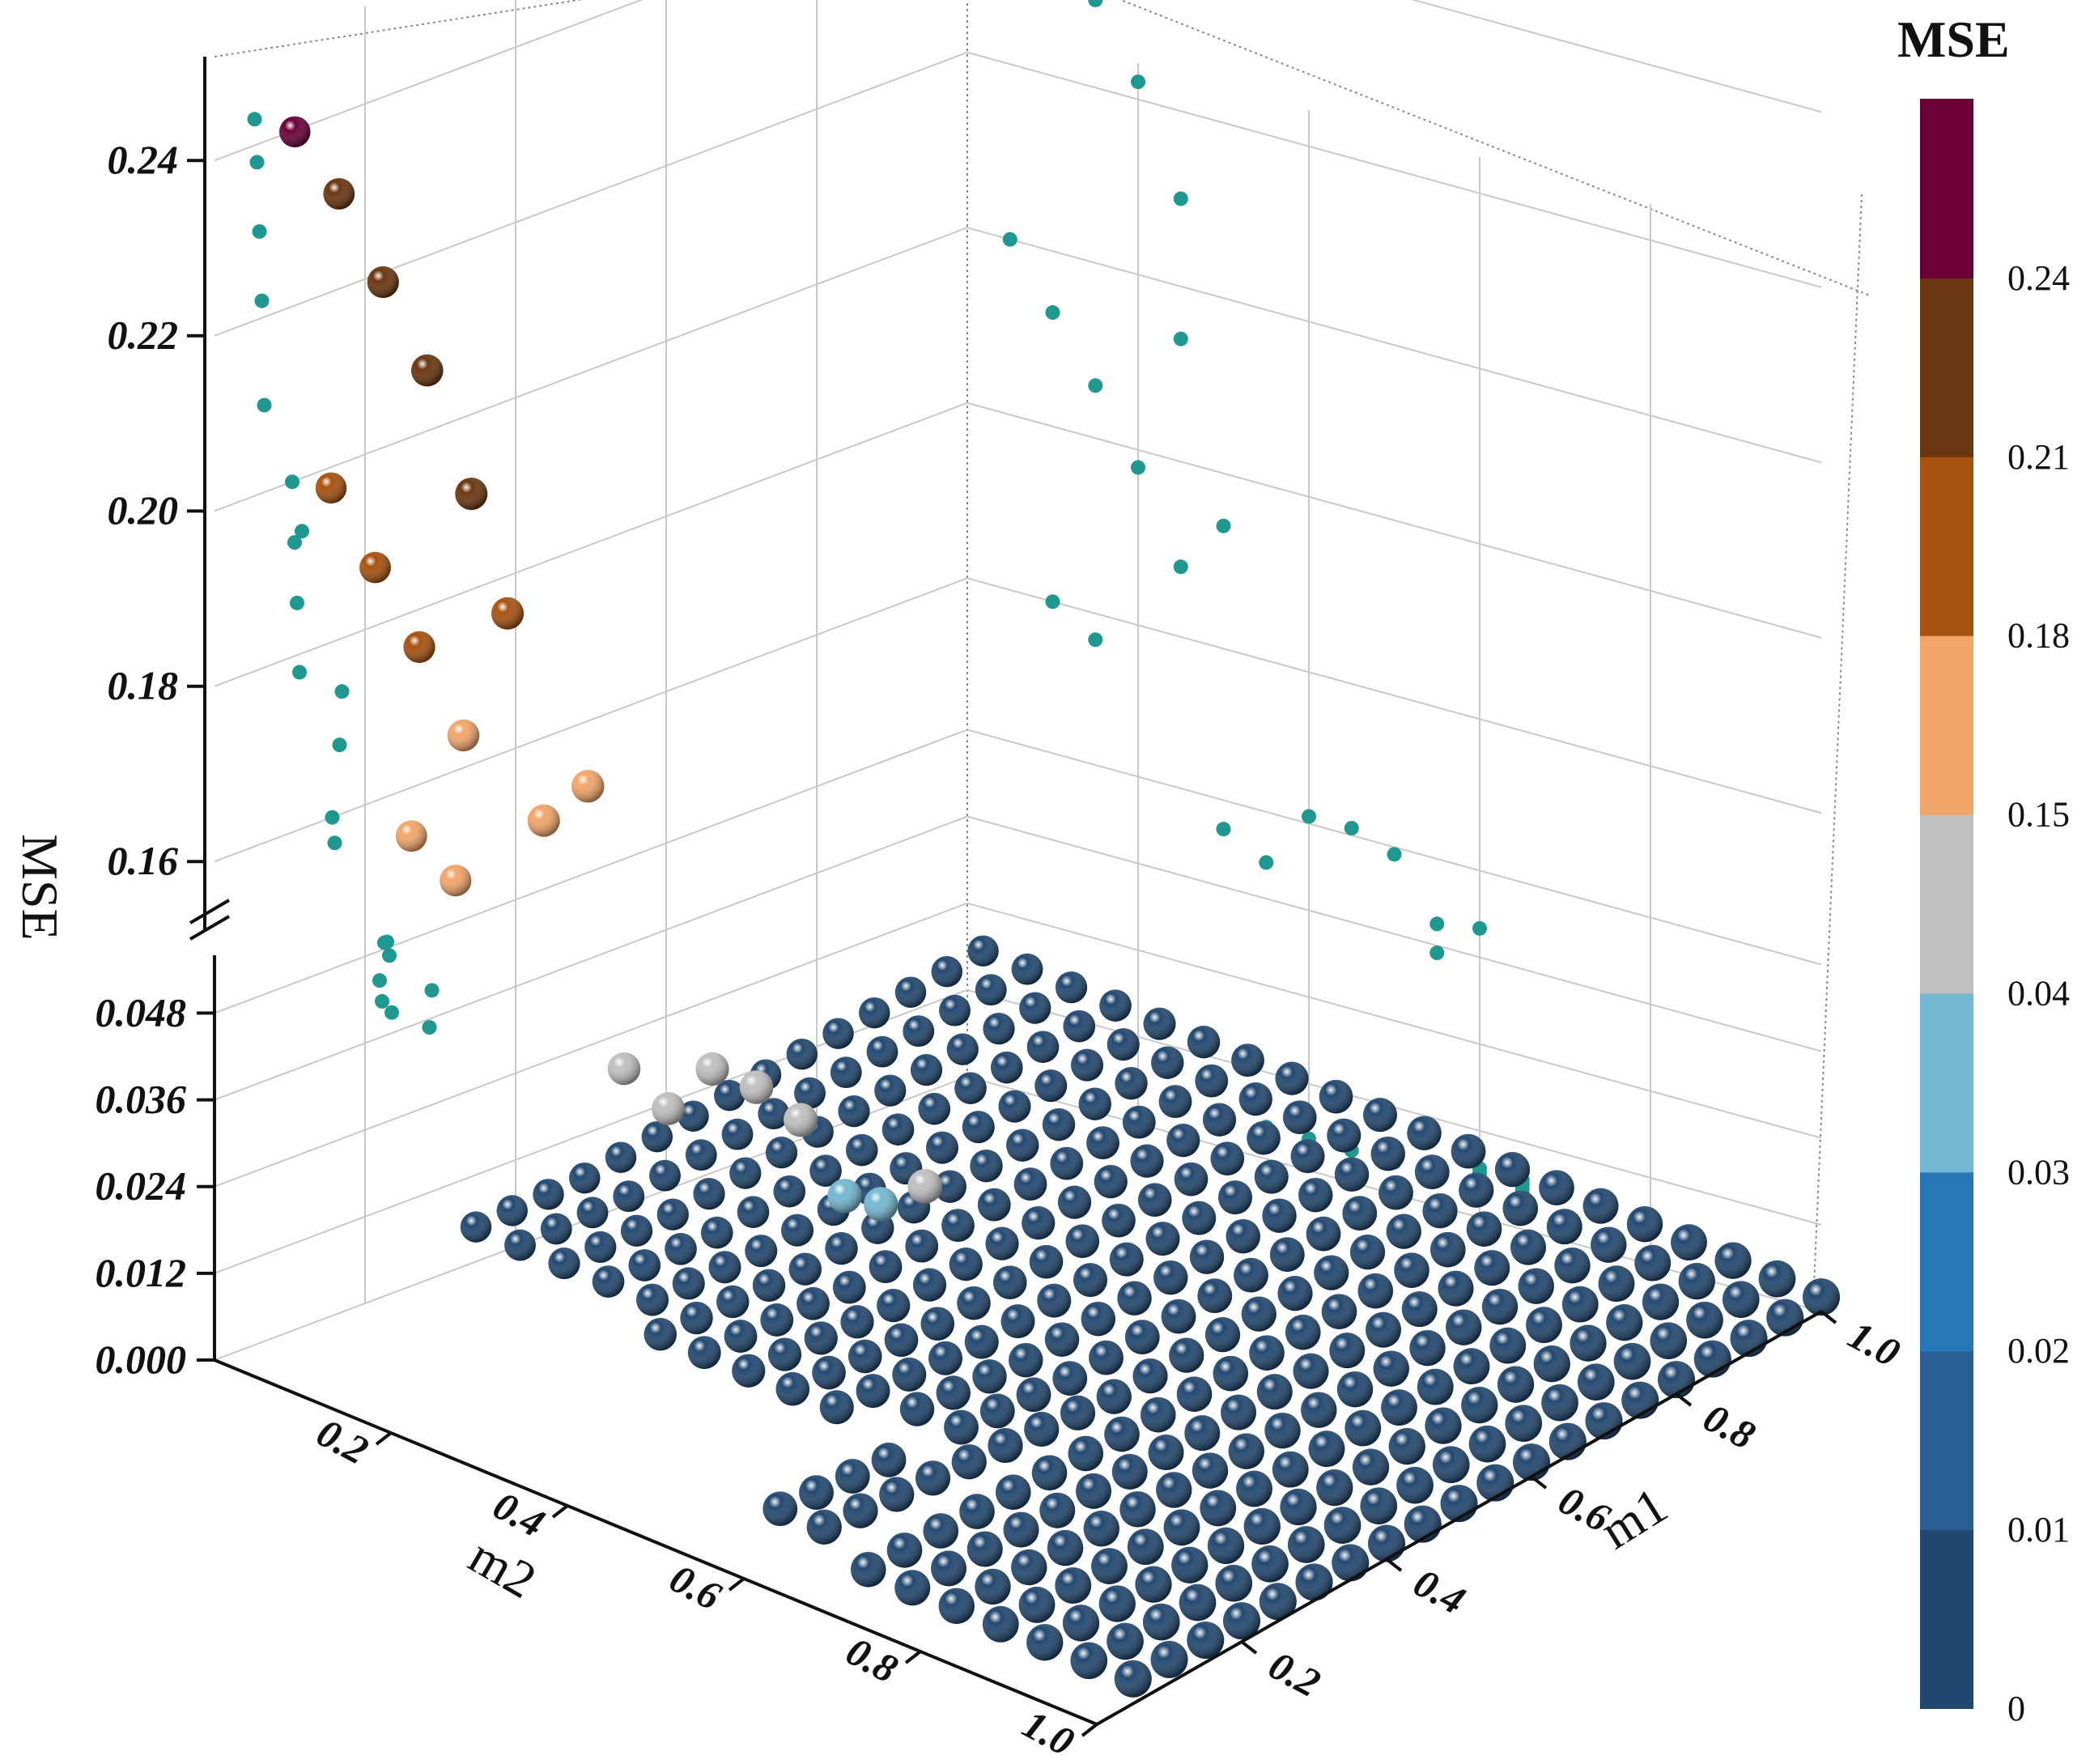 Image resolution: width=2090 pixels, height=1764 pixels. What do you see at coordinates (696, 1587) in the screenshot?
I see `m2-tick-label: 0.6` at bounding box center [696, 1587].